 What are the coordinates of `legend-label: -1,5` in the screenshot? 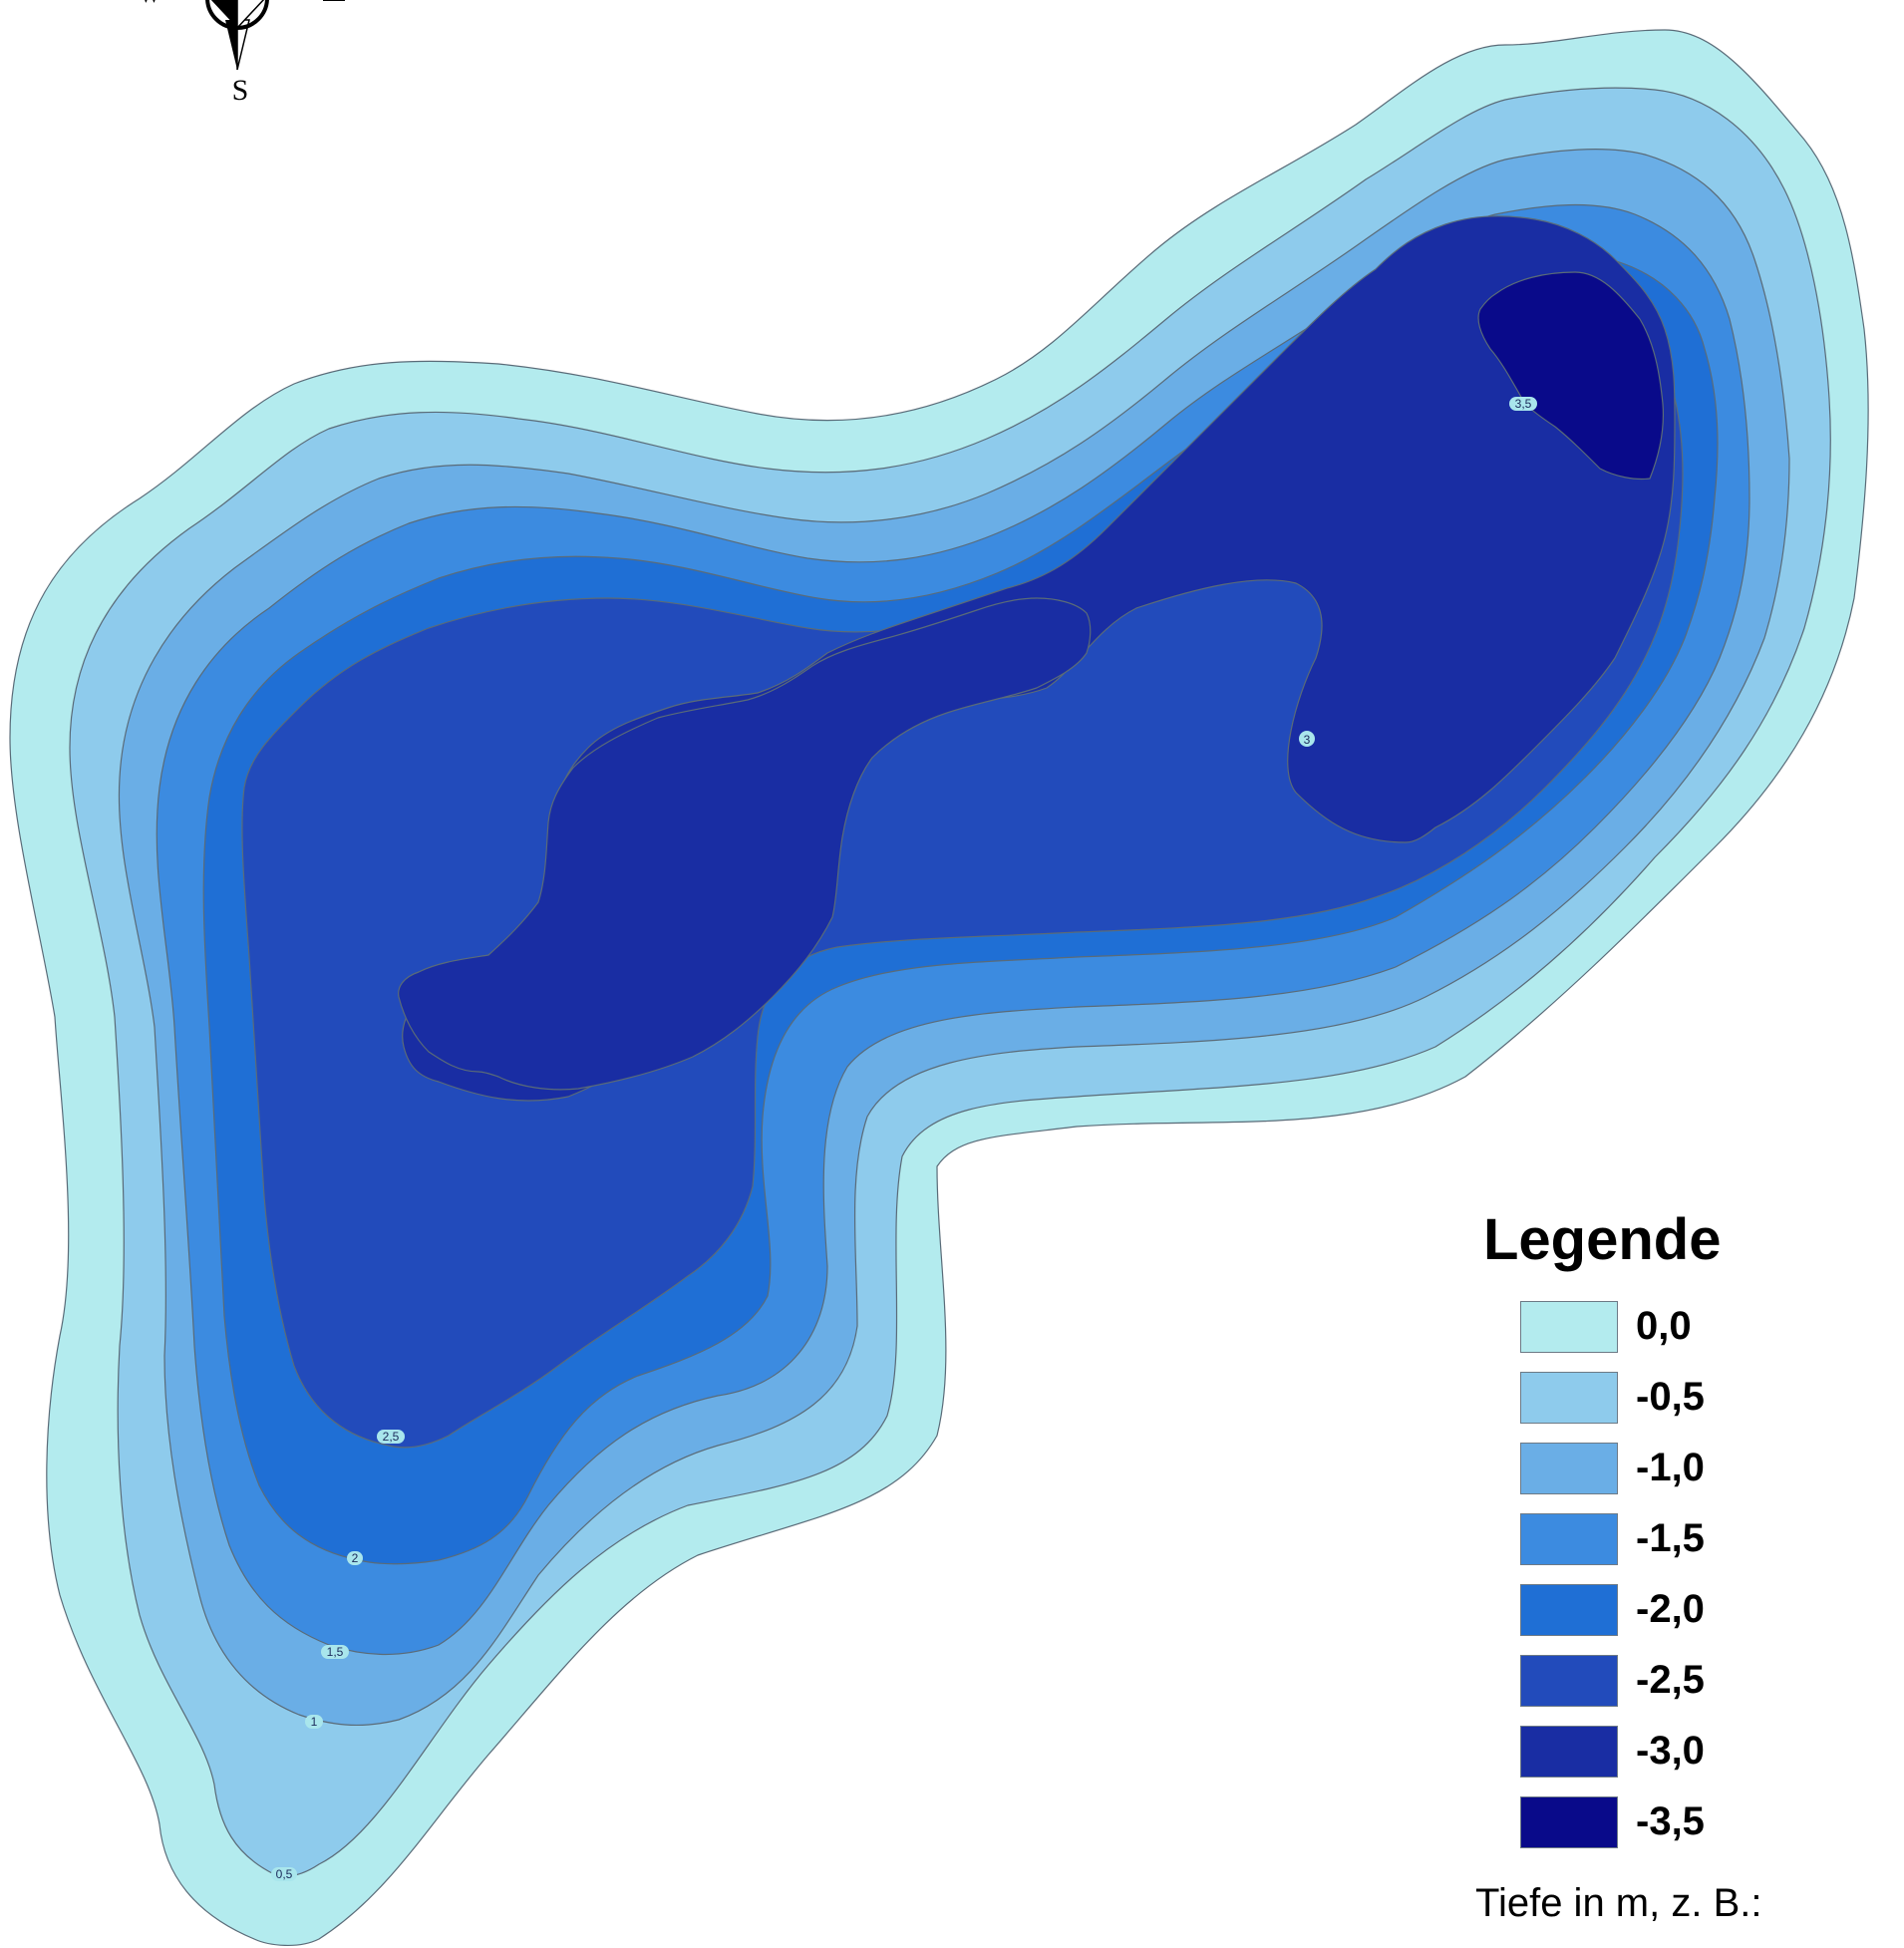 It's located at (1670, 1538).